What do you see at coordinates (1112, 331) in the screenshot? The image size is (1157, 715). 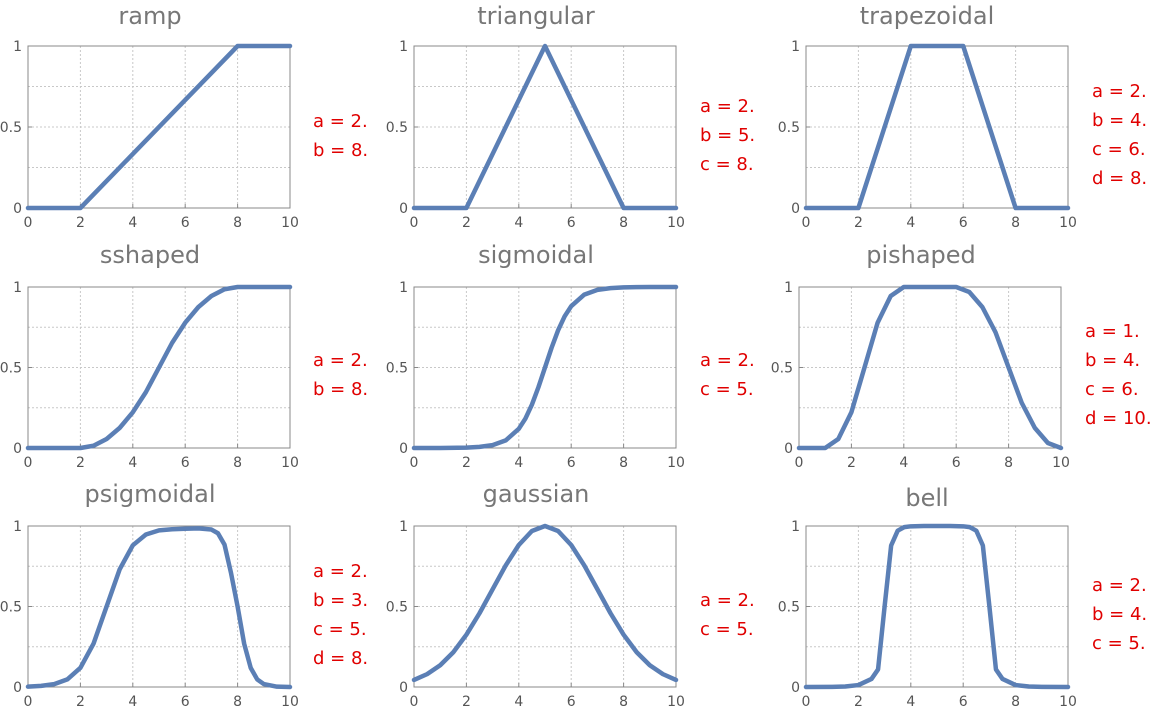 I see `param-label: a = 1.` at bounding box center [1112, 331].